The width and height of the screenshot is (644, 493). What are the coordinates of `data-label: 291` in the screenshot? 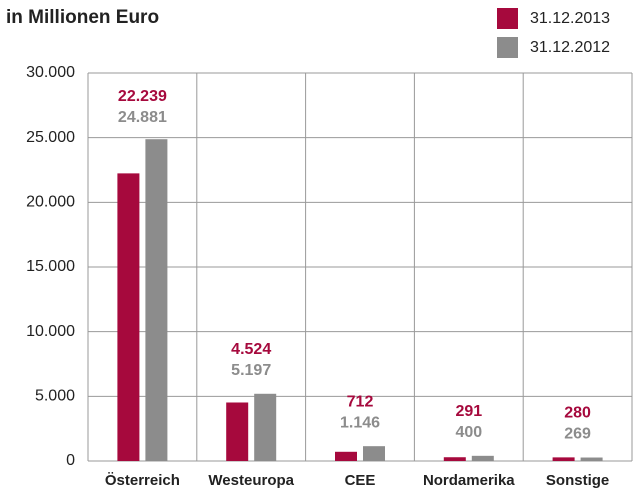 It's located at (468, 411).